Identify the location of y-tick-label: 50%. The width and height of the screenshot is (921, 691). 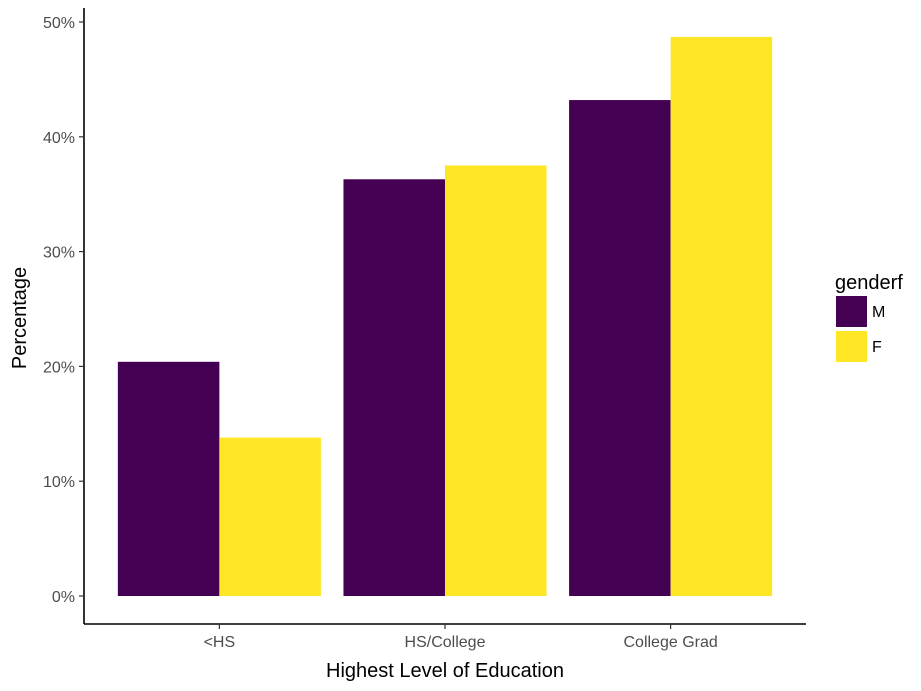
(59, 23).